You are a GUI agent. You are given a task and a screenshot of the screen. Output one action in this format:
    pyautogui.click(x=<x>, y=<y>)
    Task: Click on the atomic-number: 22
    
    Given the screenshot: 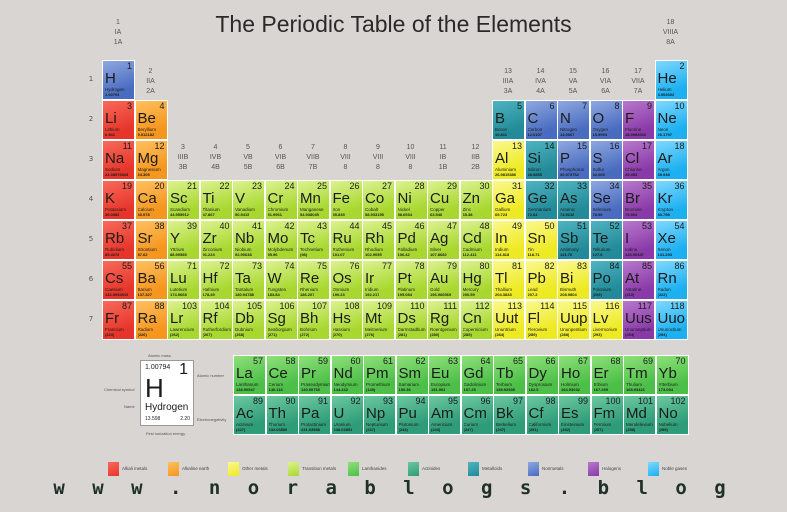 What is the action you would take?
    pyautogui.click(x=224, y=186)
    